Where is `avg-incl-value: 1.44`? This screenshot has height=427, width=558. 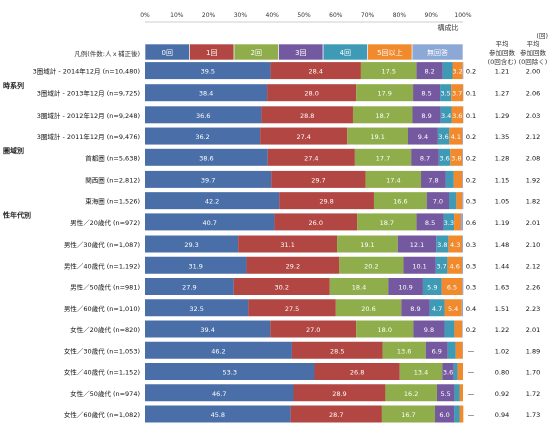 avg-incl-value: 1.44 is located at coordinates (502, 266).